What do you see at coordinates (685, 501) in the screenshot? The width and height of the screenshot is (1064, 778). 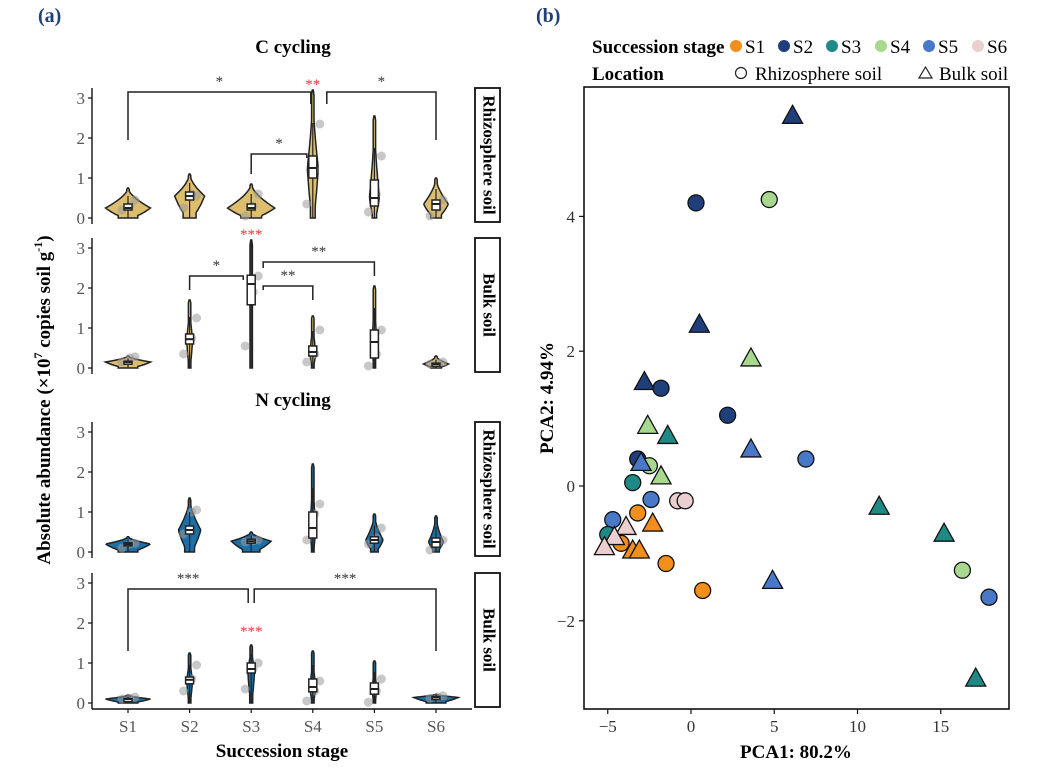 I see `scatter-point-circle-S6` at bounding box center [685, 501].